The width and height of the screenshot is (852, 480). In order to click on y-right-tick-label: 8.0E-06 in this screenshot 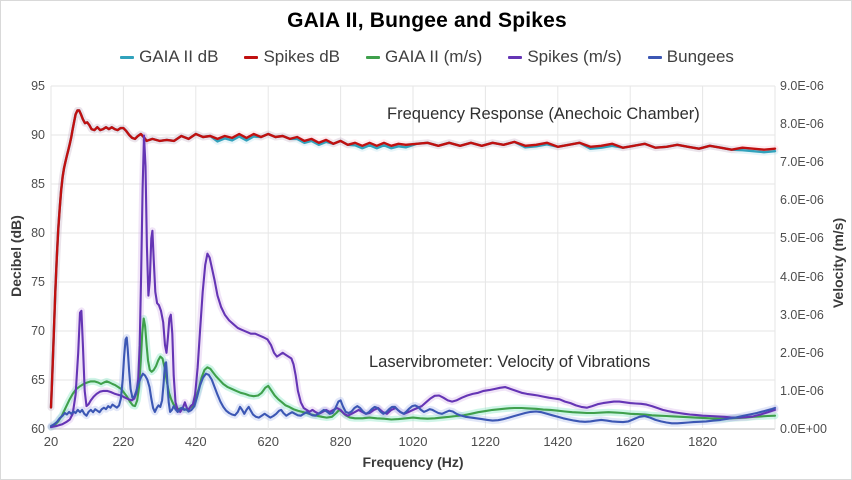, I will do `click(802, 124)`.